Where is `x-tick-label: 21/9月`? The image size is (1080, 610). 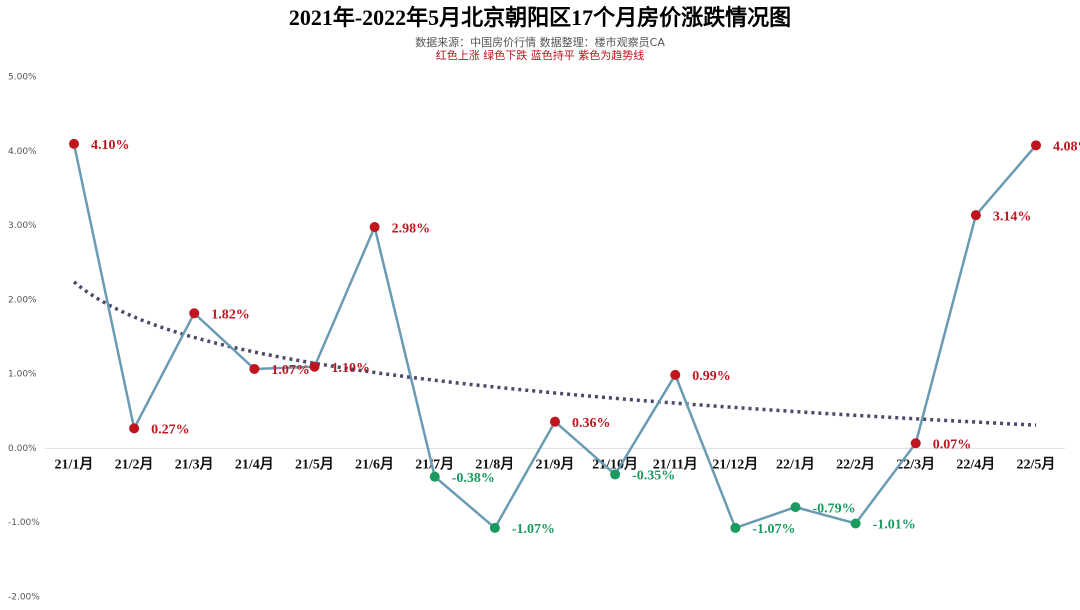
x-tick-label: 21/9月 is located at coordinates (555, 465).